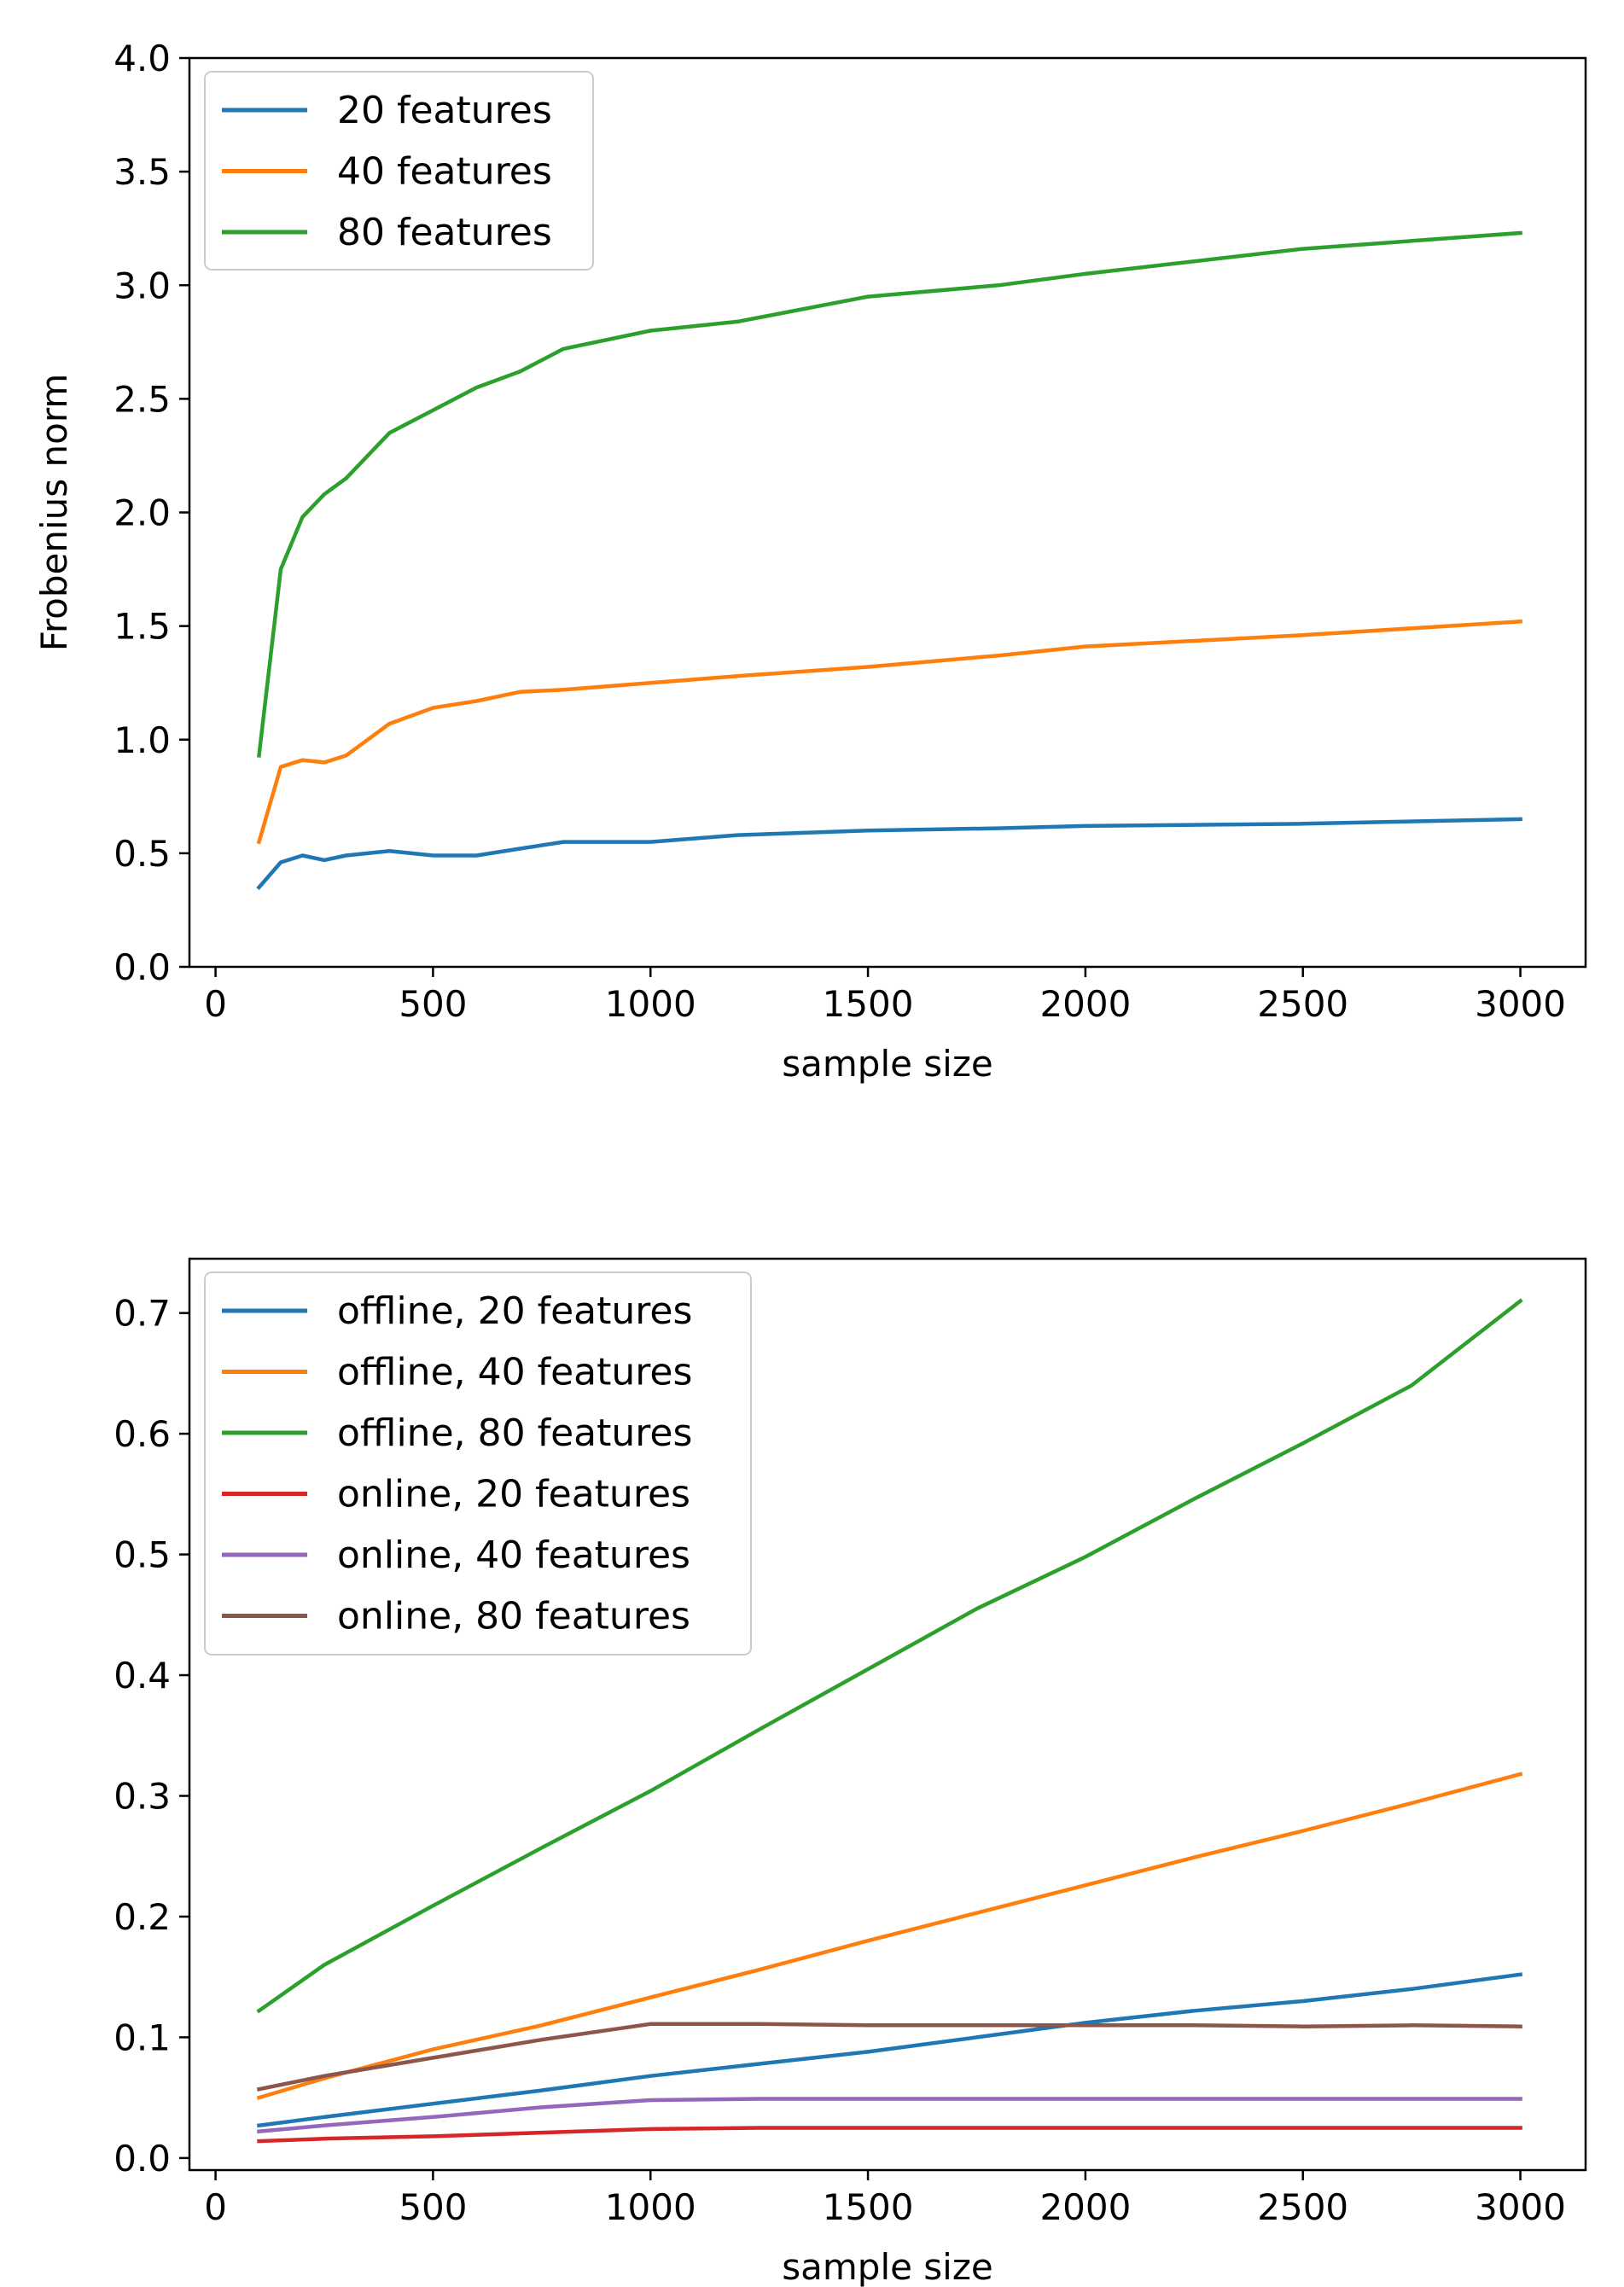  What do you see at coordinates (142, 1434) in the screenshot?
I see `y-tick-label: 0.6` at bounding box center [142, 1434].